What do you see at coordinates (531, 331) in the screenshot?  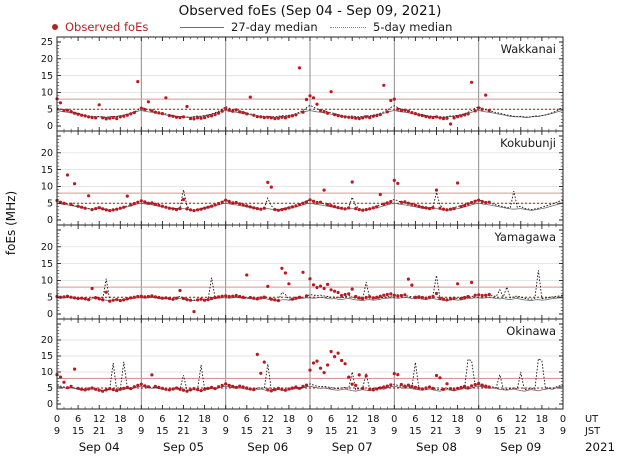 I see `station-label: Okinawa` at bounding box center [531, 331].